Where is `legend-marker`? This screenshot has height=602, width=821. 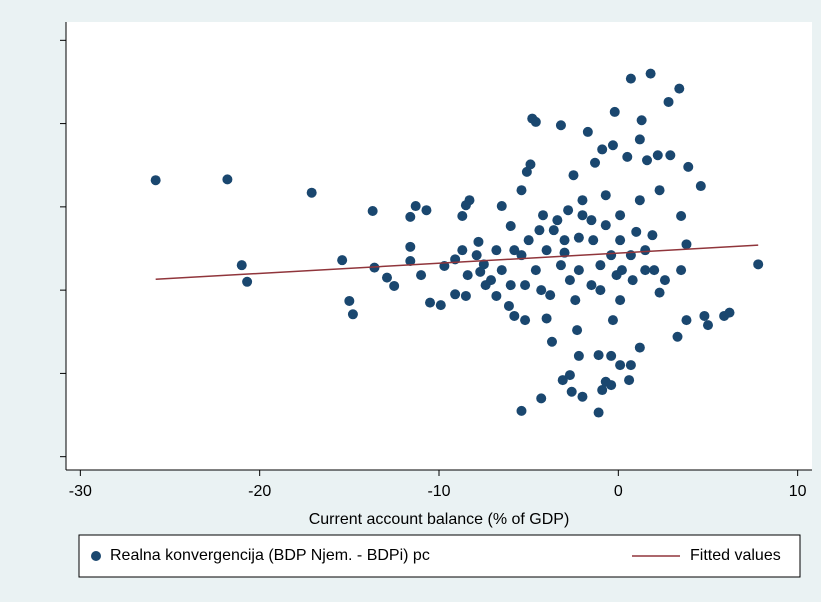 legend-marker is located at coordinates (96, 556).